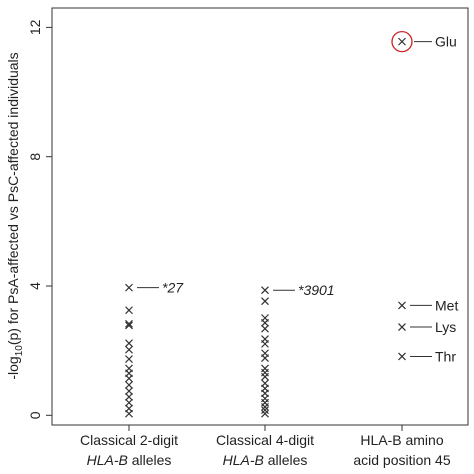 This screenshot has width=474, height=474. What do you see at coordinates (35, 415) in the screenshot?
I see `y-tick-label: 0` at bounding box center [35, 415].